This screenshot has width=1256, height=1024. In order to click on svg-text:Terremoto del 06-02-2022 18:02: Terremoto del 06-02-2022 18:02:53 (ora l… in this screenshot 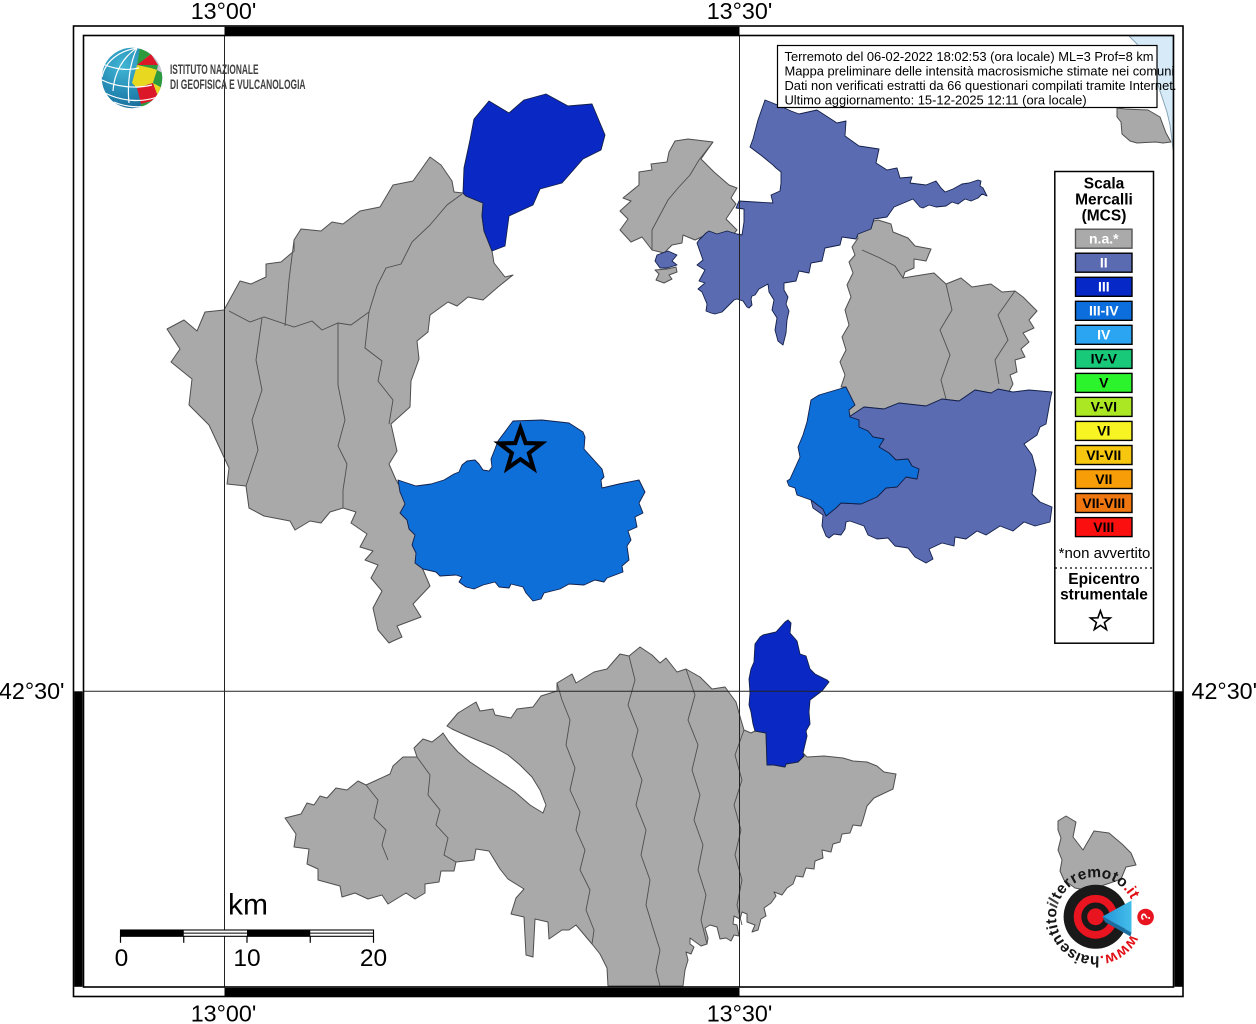, I will do `click(969, 56)`.